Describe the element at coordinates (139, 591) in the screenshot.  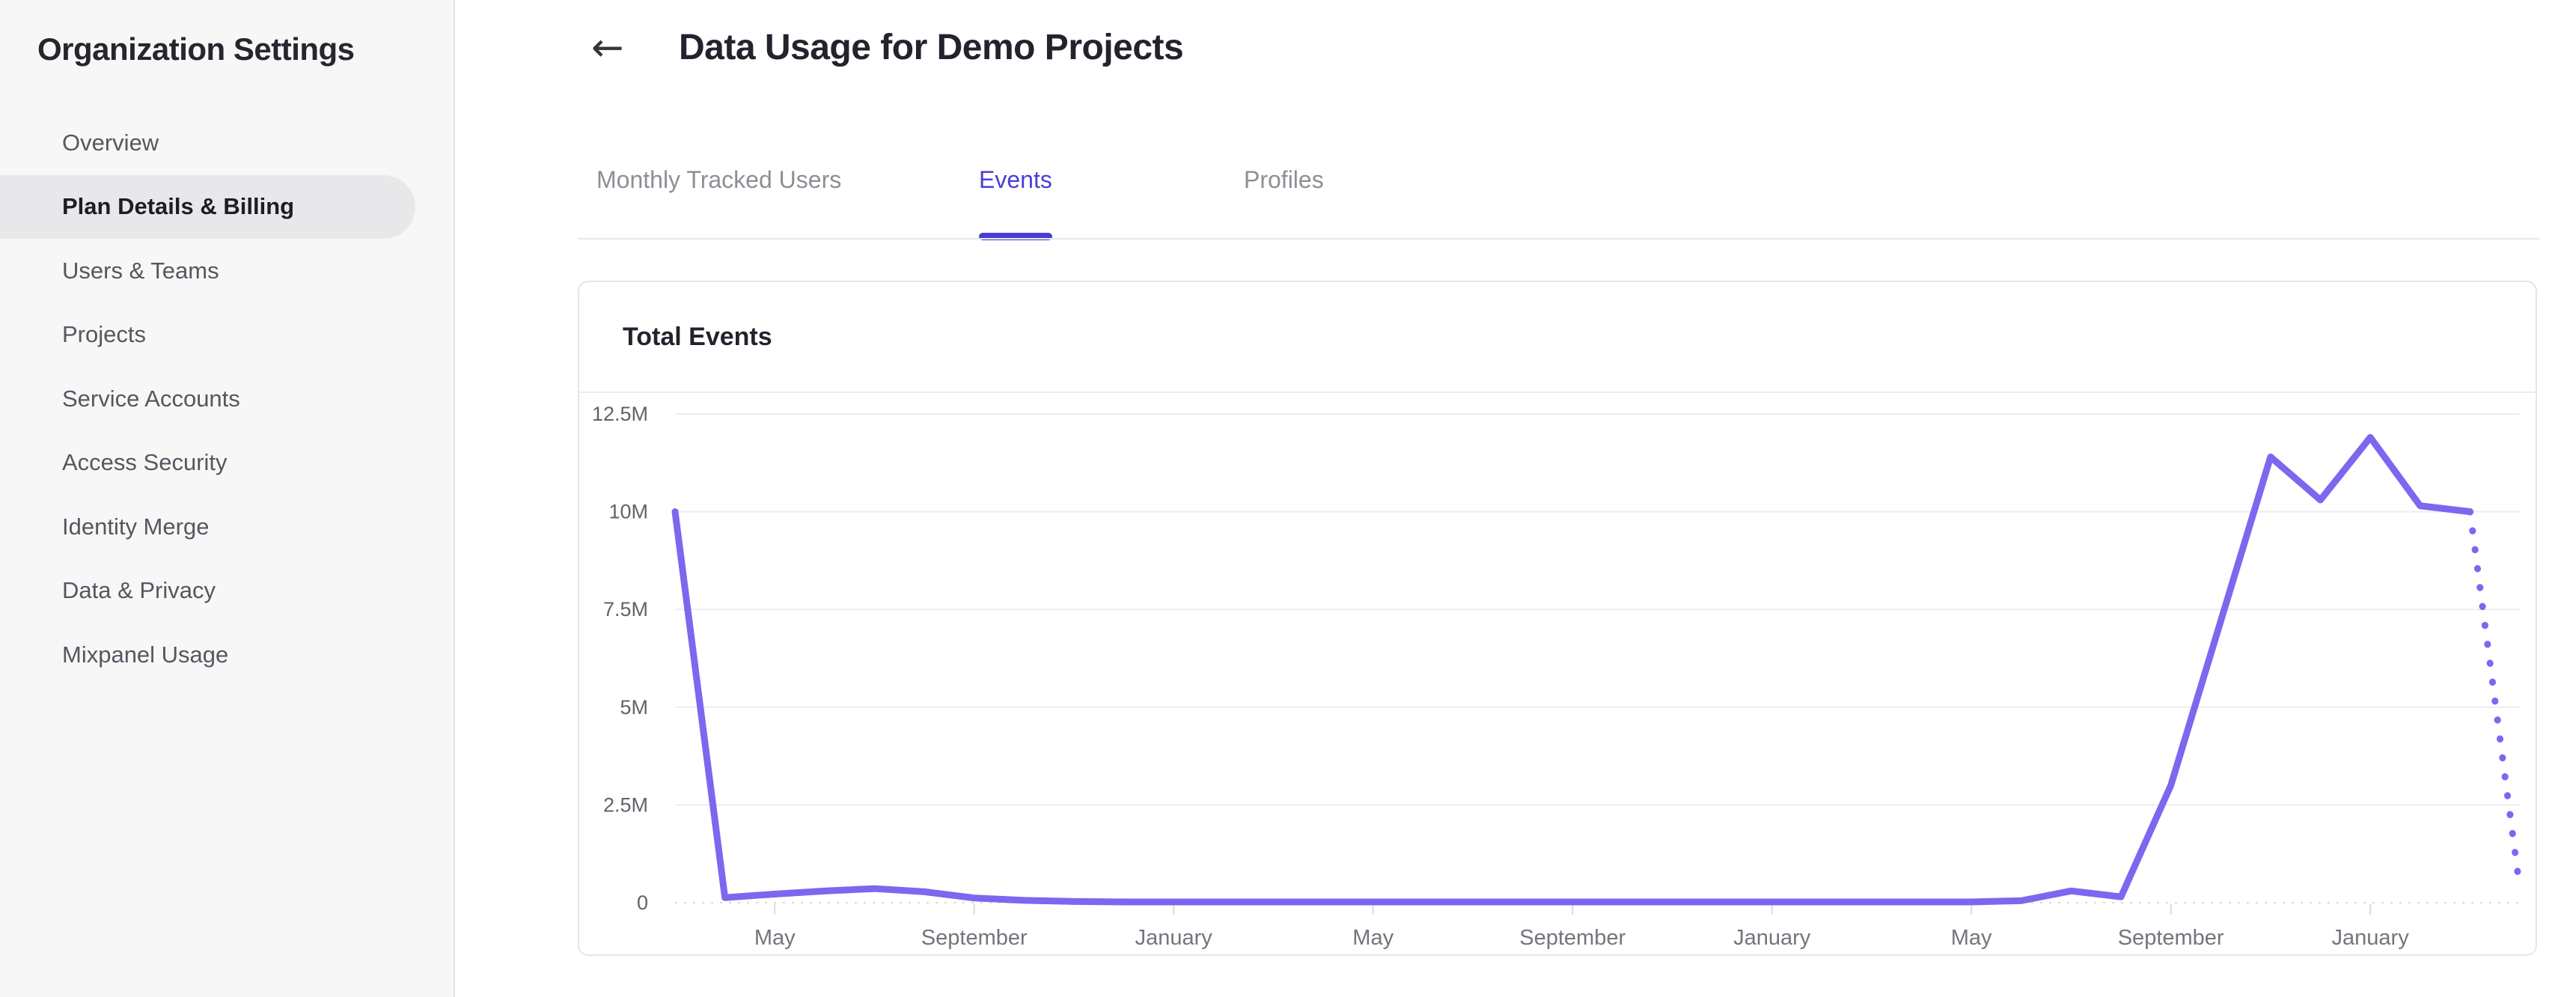
I see `sidebar-item-data-privacy: Data & Privacy` at that location.